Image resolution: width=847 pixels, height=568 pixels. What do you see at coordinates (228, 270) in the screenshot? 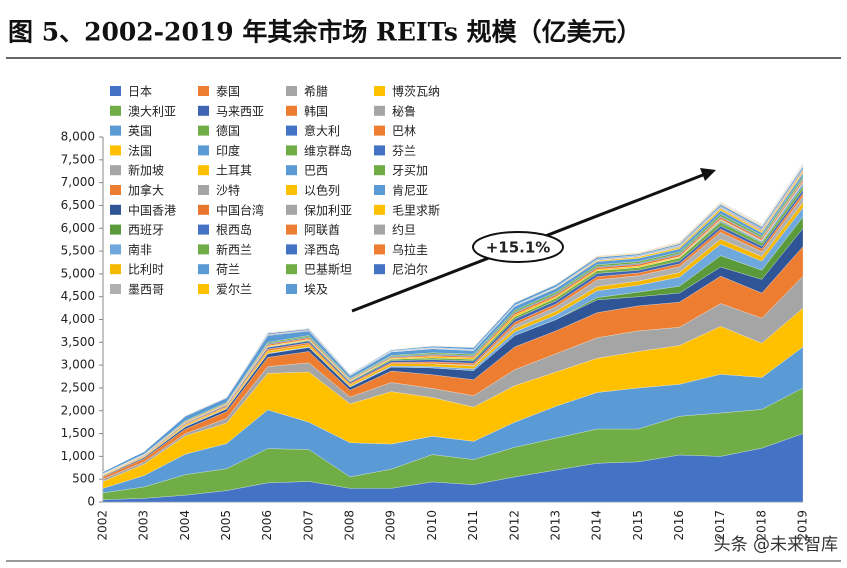
I see `legend-label: 荷兰` at bounding box center [228, 270].